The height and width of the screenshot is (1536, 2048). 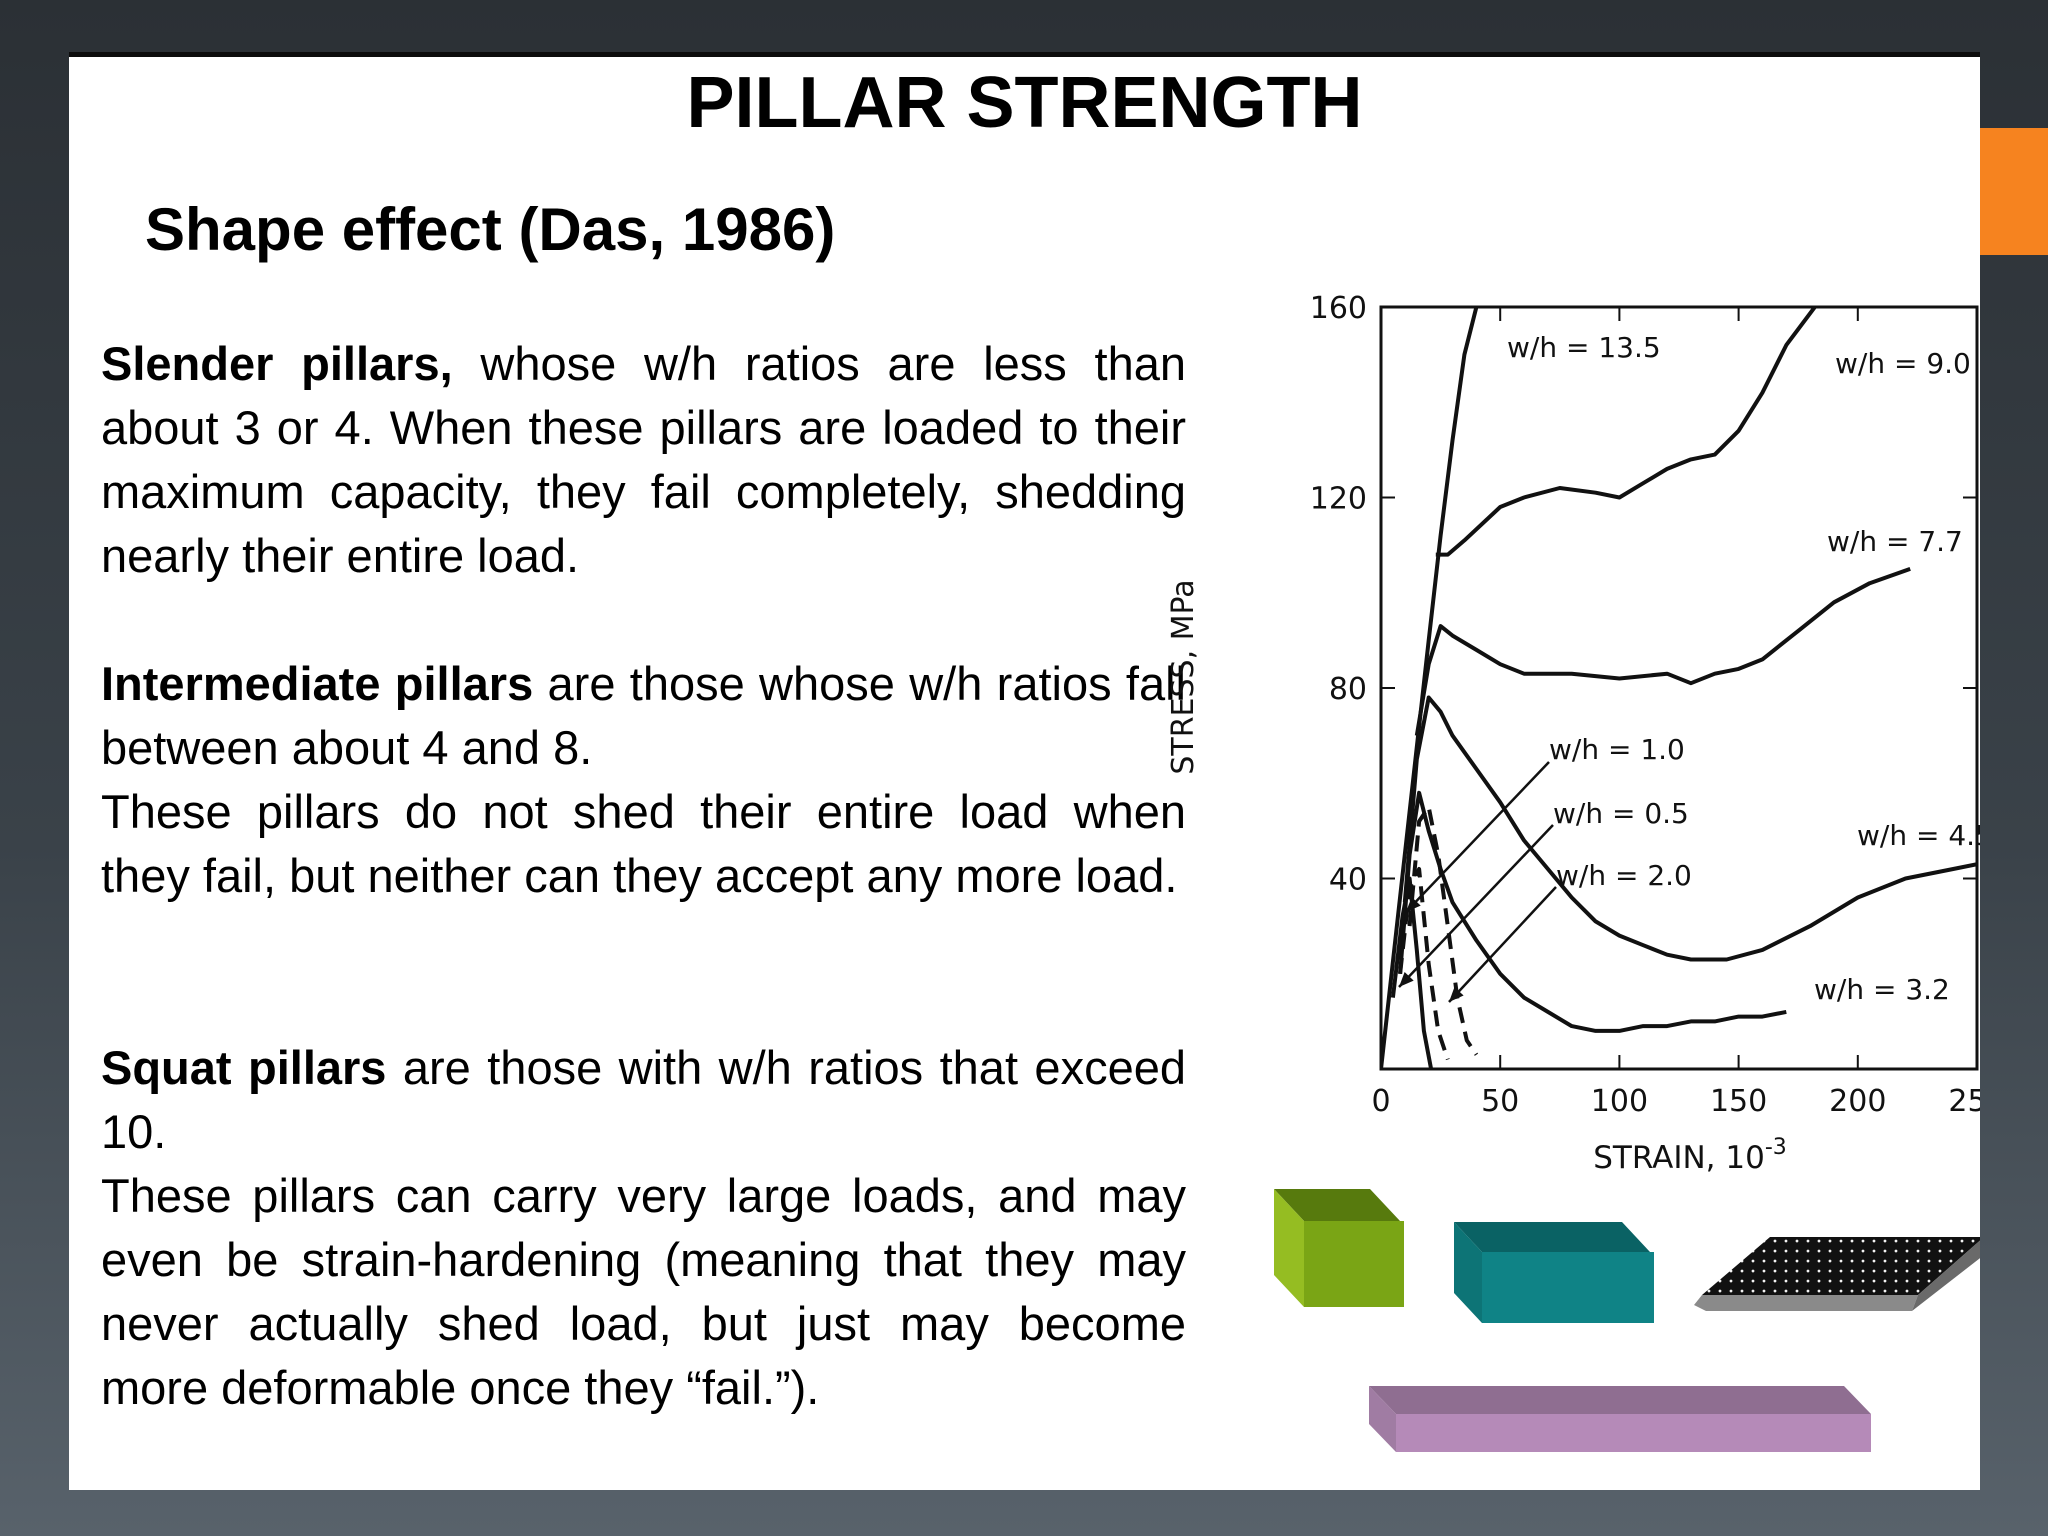 I want to click on plot-frame, so click(x=1679, y=688).